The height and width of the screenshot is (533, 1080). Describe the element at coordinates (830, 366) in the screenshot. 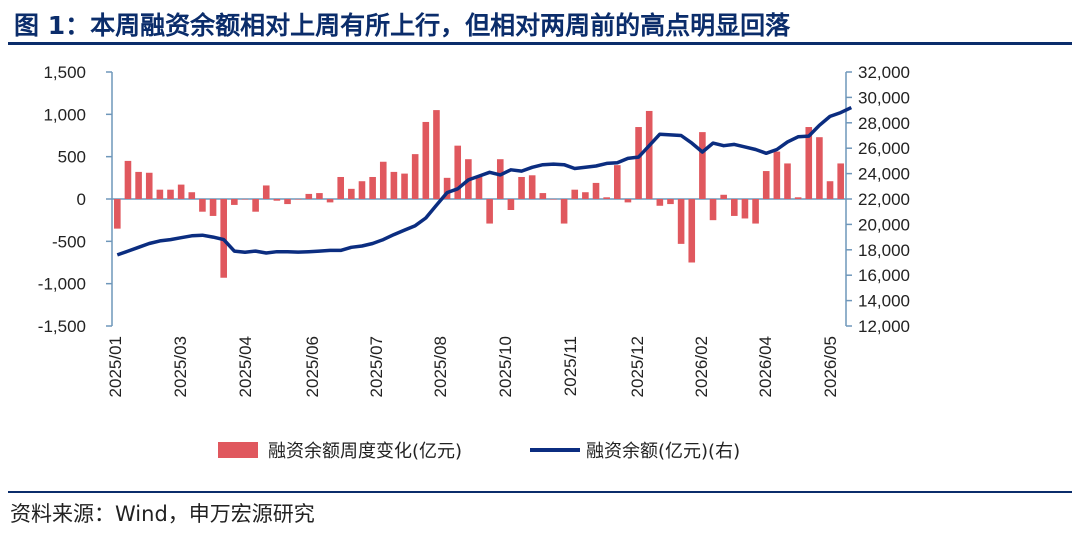

I see `x-tick-label: 2026/05` at that location.